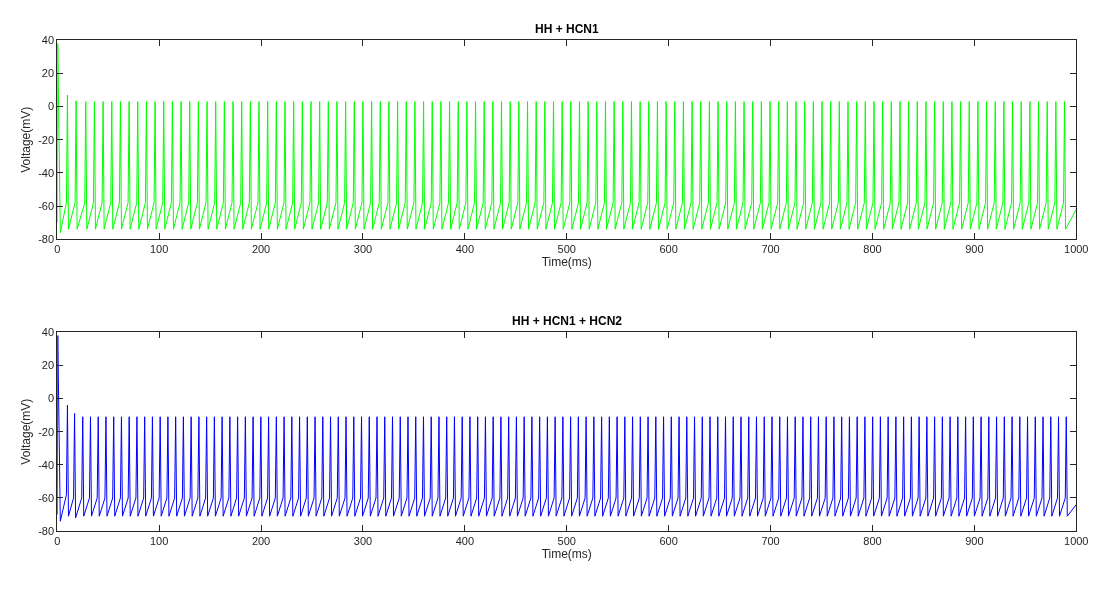  I want to click on chart-title: HH + HCN1 + HCN2, so click(567, 321).